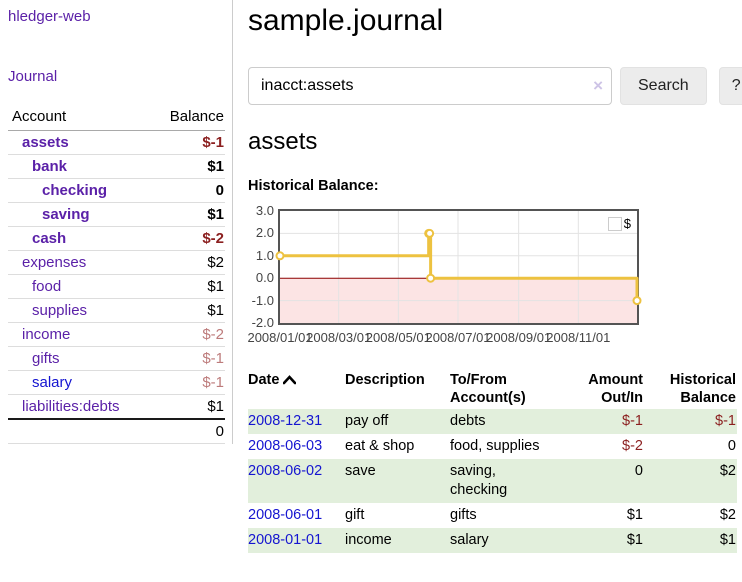  What do you see at coordinates (116, 238) in the screenshot?
I see `account-row: cash $-2` at bounding box center [116, 238].